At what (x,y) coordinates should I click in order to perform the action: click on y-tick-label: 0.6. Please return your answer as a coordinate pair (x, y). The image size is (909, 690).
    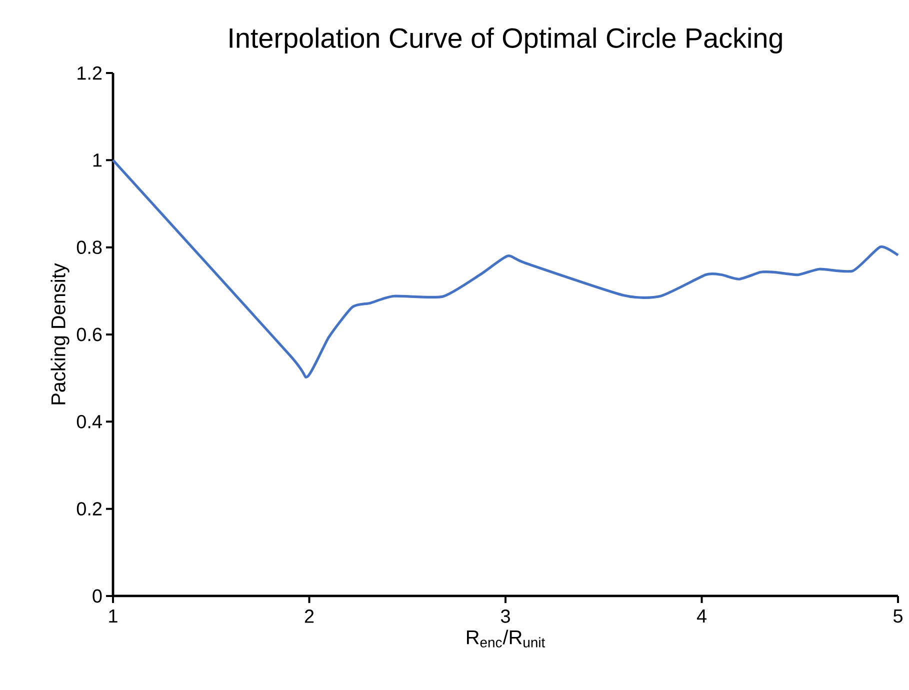
    Looking at the image, I should click on (89, 335).